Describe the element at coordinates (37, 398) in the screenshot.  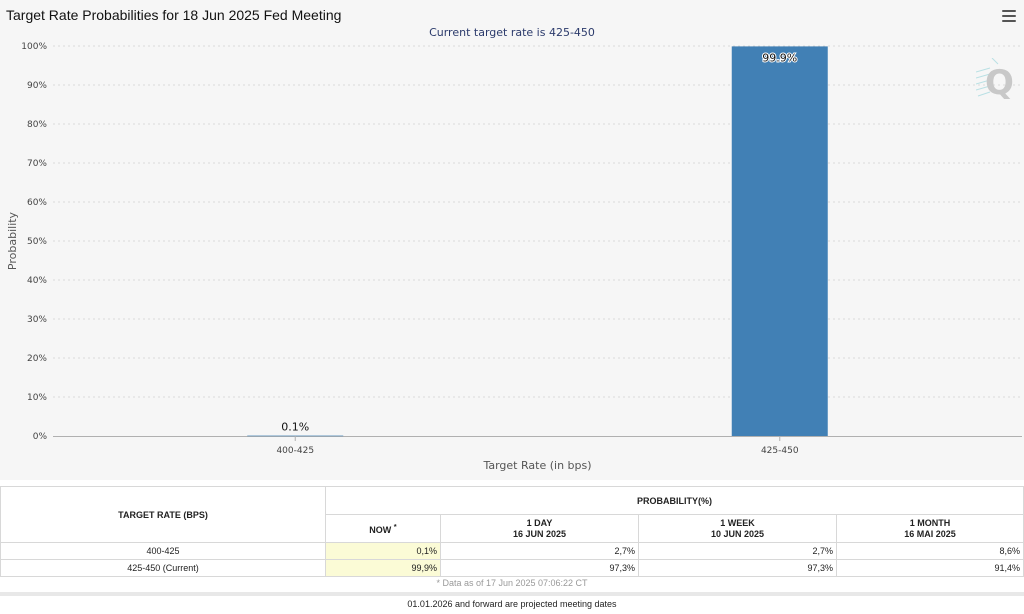
I see `y-tick-label: 10%` at that location.